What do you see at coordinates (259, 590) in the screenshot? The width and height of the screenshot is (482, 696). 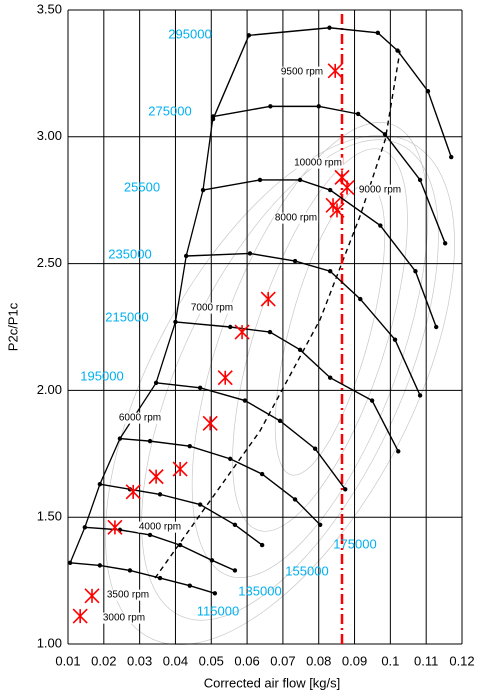 I see `speed-label: 135000` at bounding box center [259, 590].